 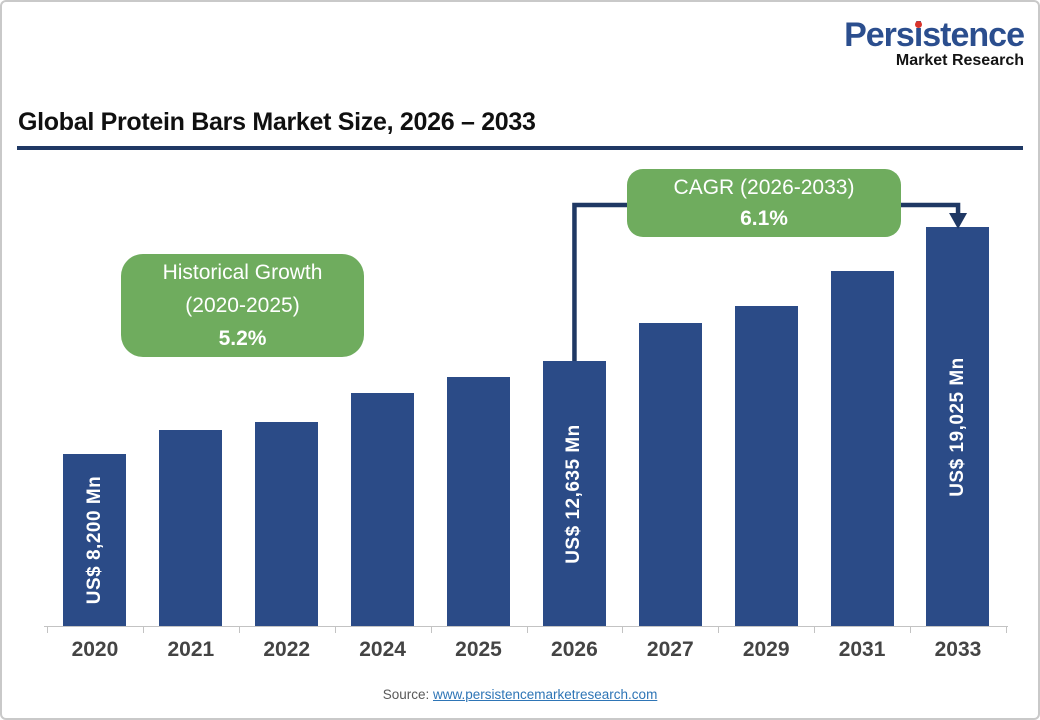 What do you see at coordinates (934, 35) in the screenshot?
I see `logo-brand-text: Persi stence` at bounding box center [934, 35].